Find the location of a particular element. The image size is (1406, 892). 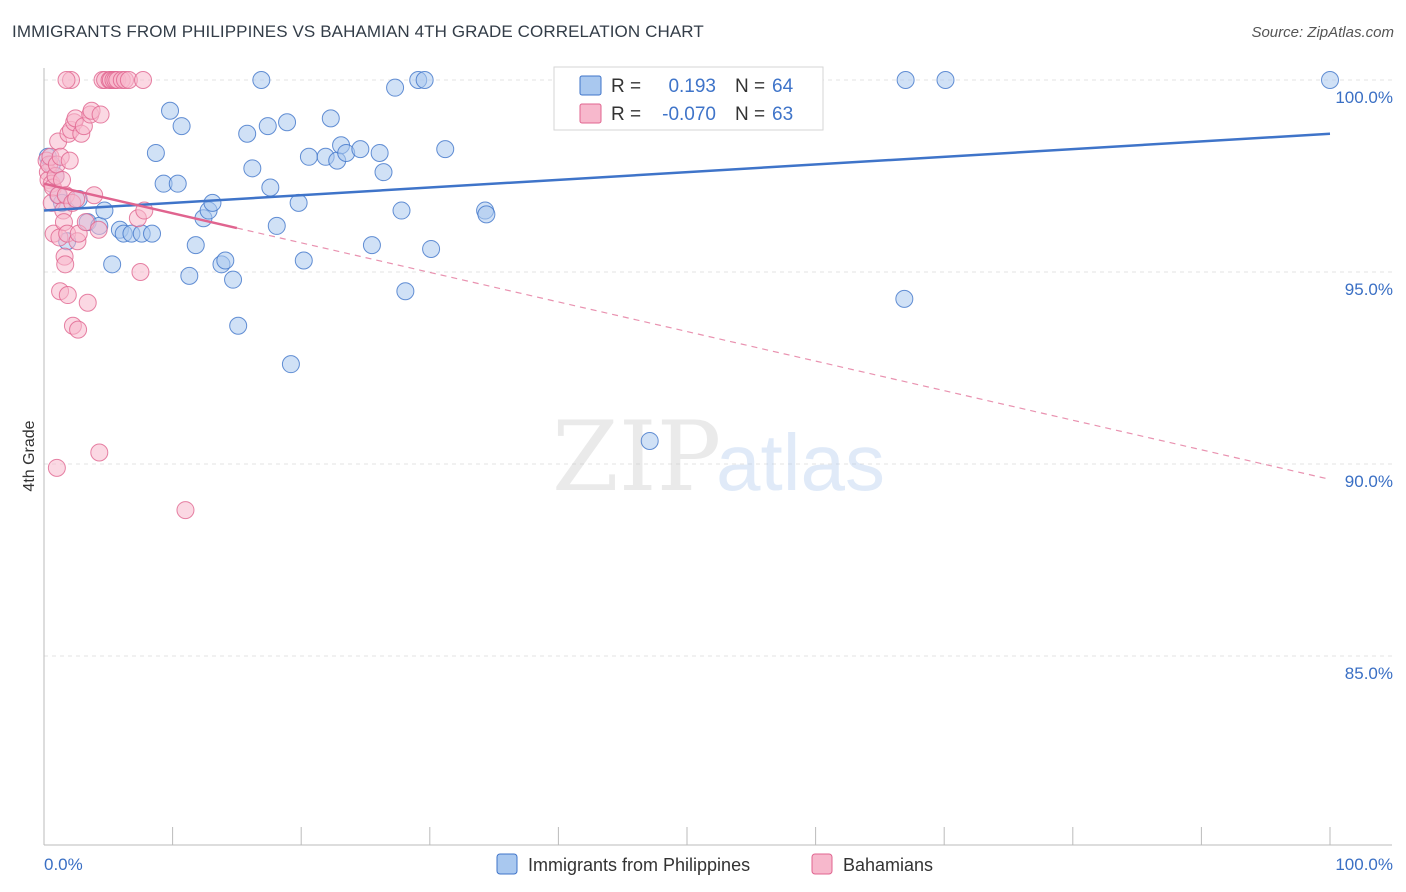

y-tick-label: 95.0% is located at coordinates (1369, 289).